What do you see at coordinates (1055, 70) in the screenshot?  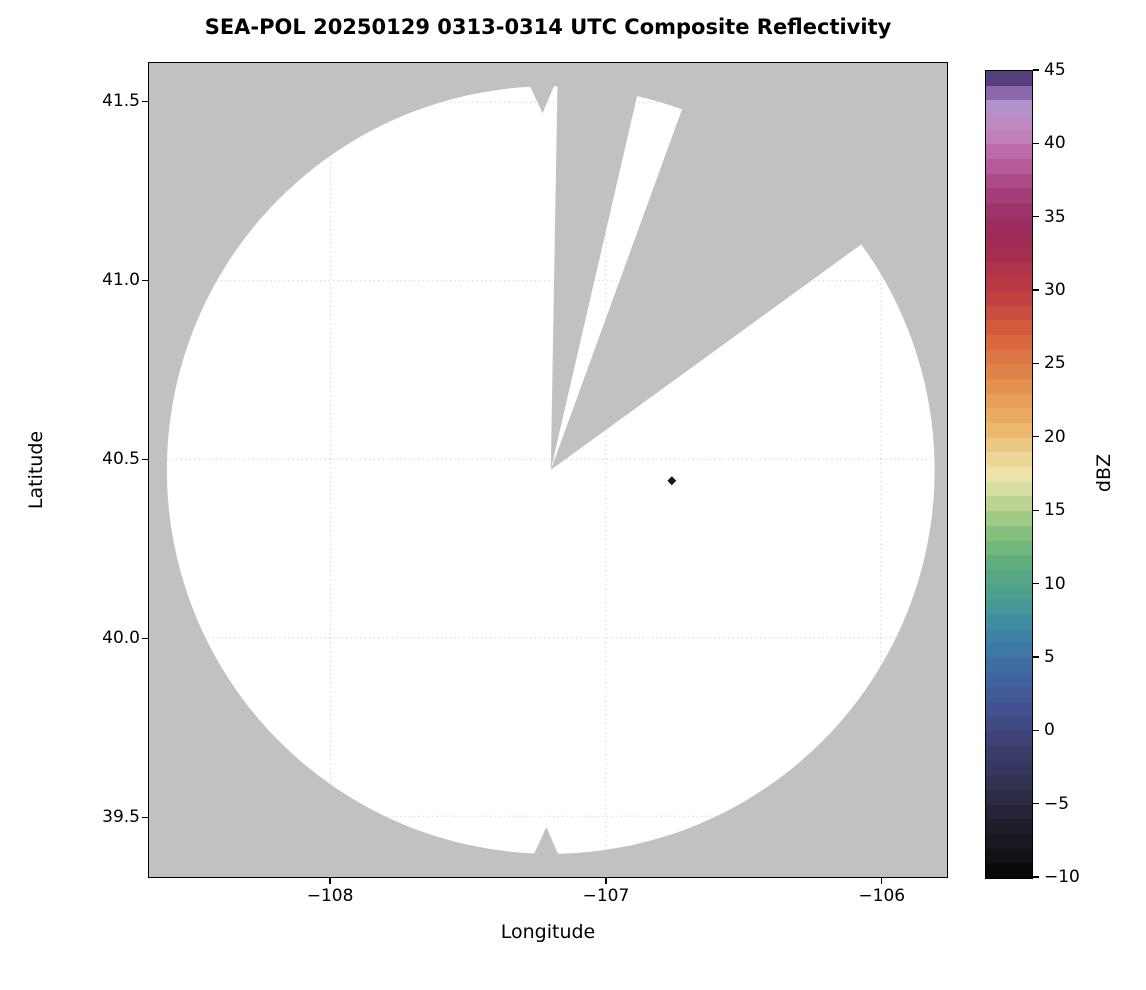 I see `colorbar-tick-label: 45` at bounding box center [1055, 70].